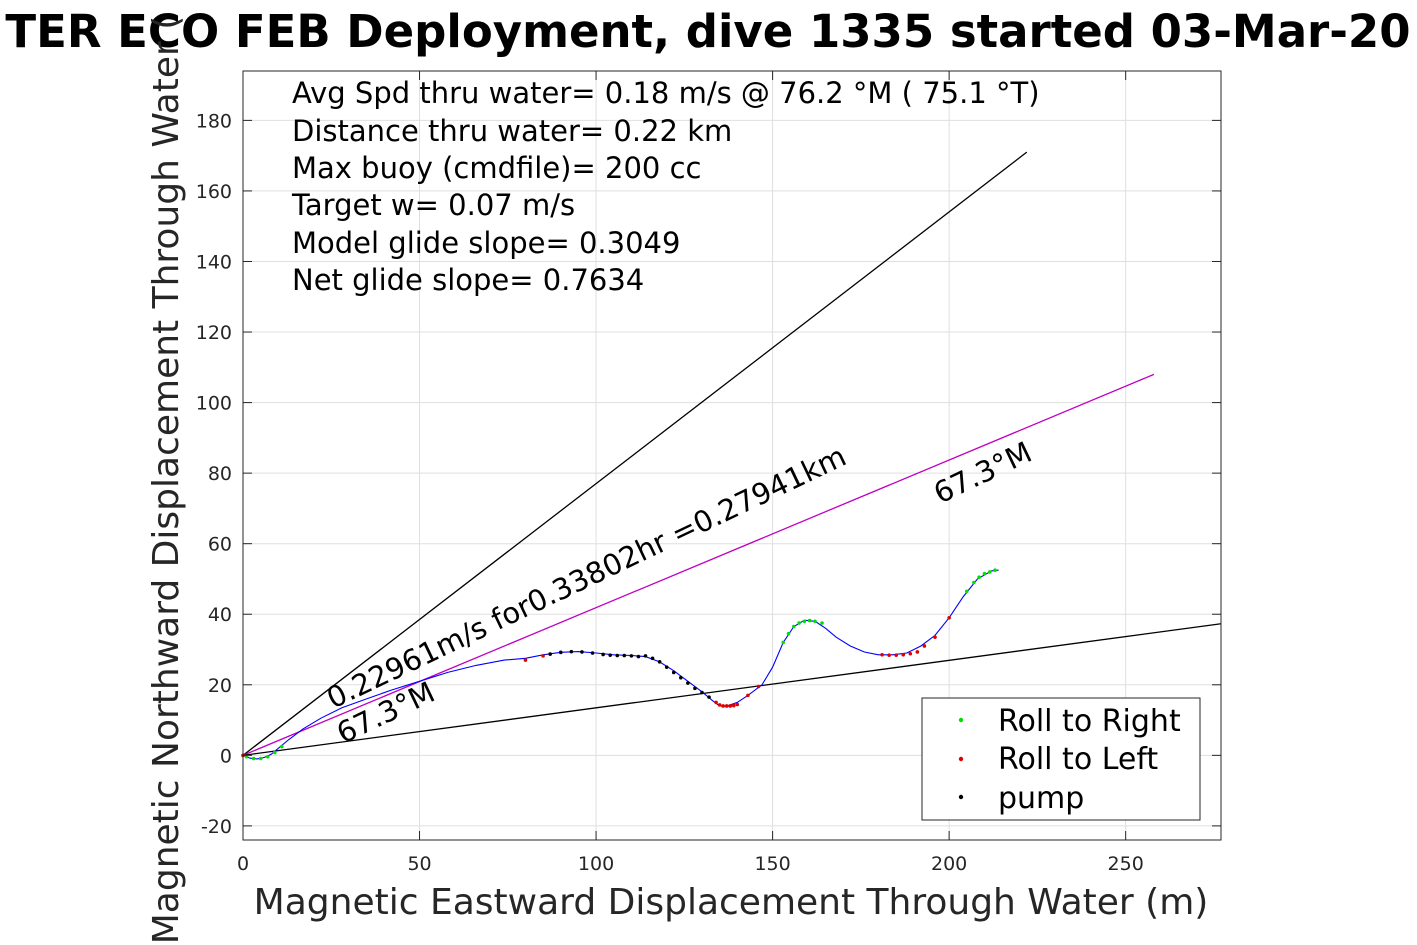 The width and height of the screenshot is (1417, 945). Describe the element at coordinates (1078, 759) in the screenshot. I see `legend-label-roll-left: Roll to Left` at that location.